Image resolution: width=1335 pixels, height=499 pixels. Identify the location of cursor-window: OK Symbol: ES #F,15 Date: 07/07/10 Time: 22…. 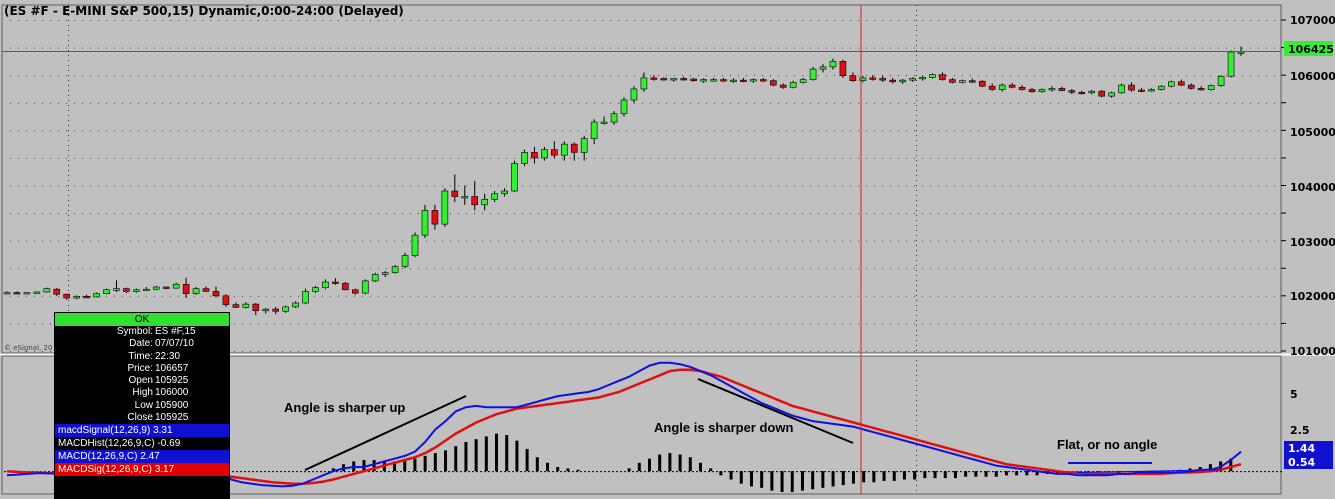
(142, 405).